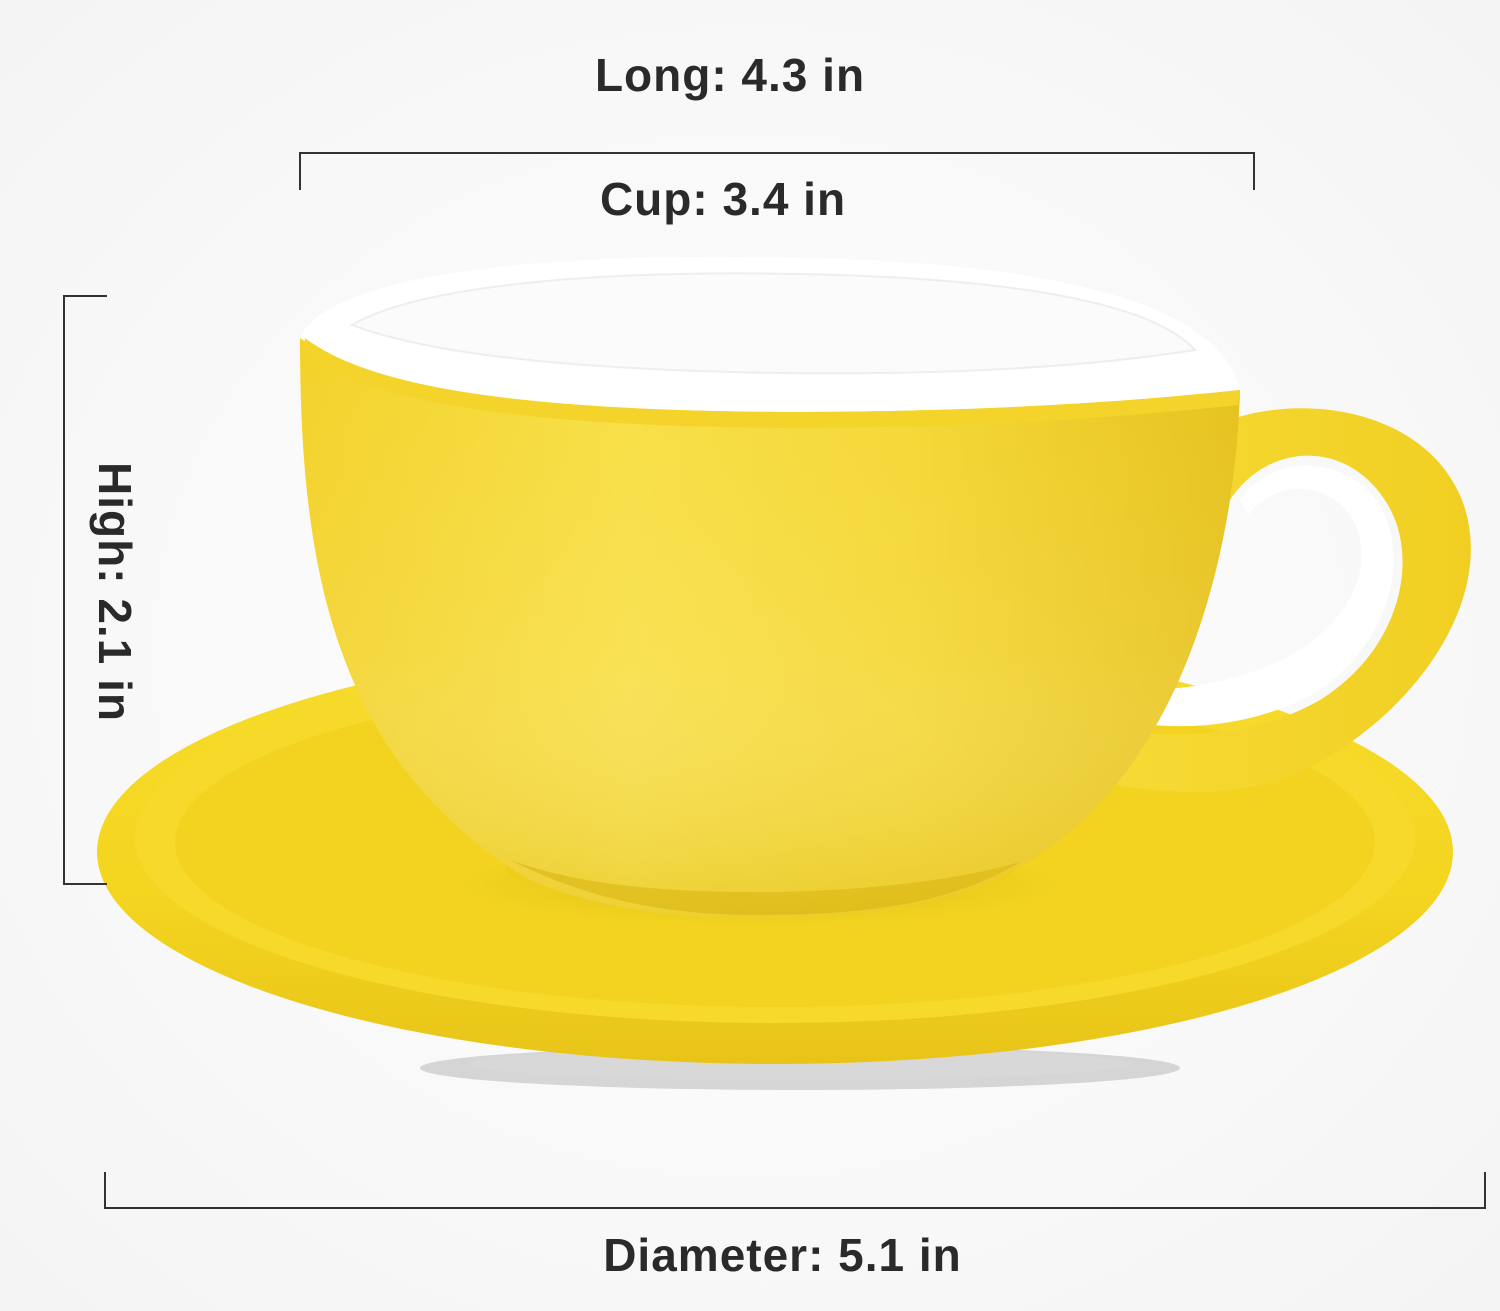 Image resolution: width=1500 pixels, height=1311 pixels. I want to click on cup-handle-hole, so click(1262, 596).